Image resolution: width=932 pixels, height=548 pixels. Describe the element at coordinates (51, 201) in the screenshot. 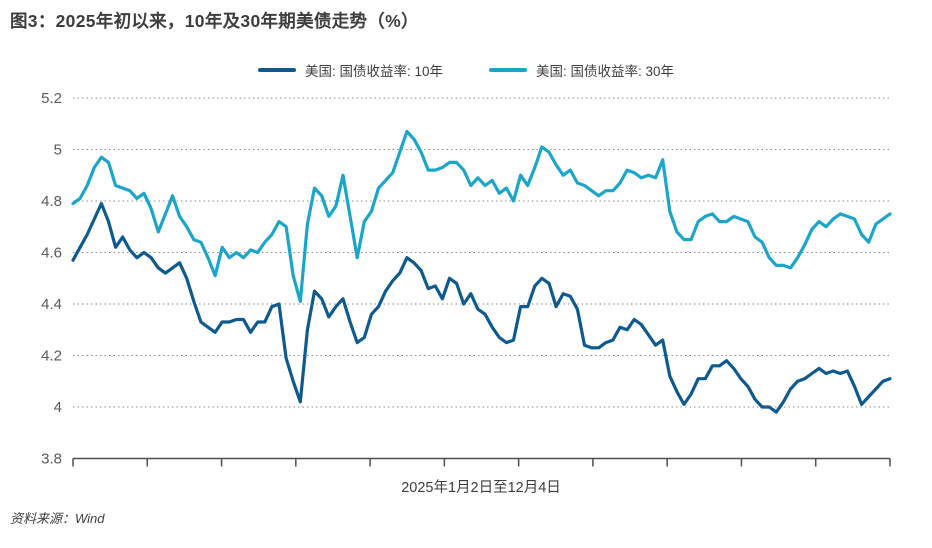

I see `y-tick-label: 4.8` at that location.